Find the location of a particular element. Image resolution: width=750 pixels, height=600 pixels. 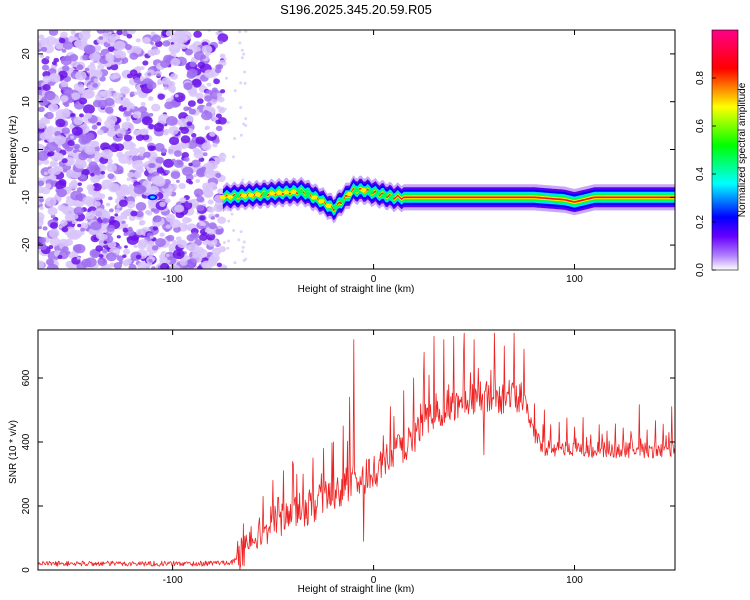

bot-xtick-label: 0 is located at coordinates (374, 580).